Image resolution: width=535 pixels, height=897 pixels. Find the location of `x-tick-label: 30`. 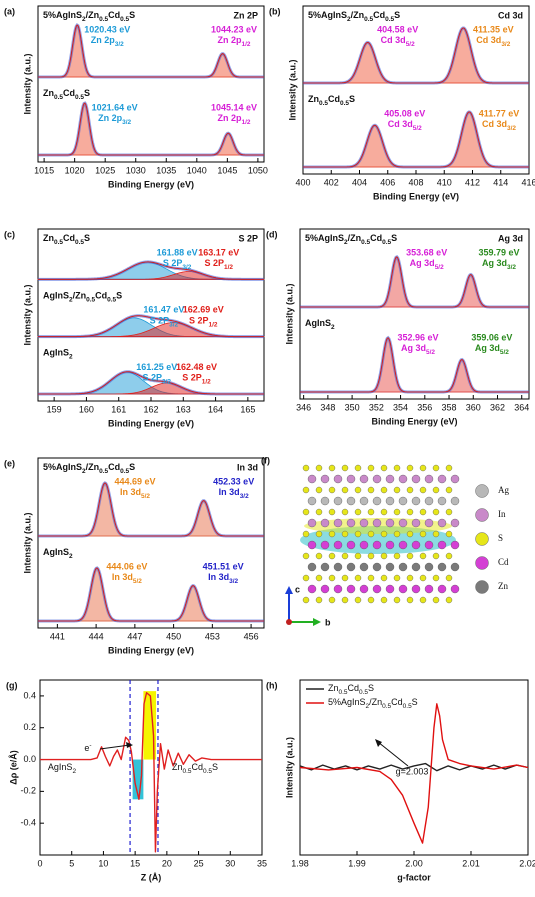

x-tick-label: 30 is located at coordinates (230, 863).